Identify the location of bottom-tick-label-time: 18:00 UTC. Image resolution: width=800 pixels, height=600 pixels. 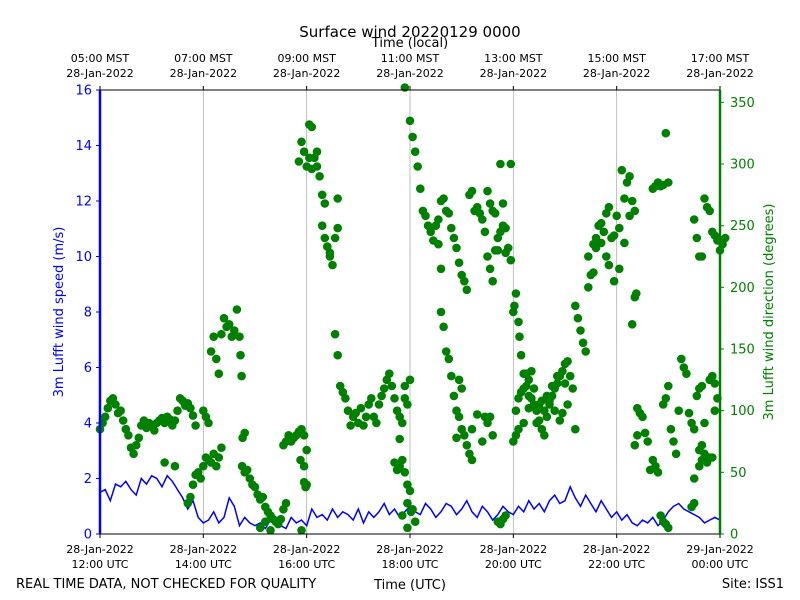
(409, 564).